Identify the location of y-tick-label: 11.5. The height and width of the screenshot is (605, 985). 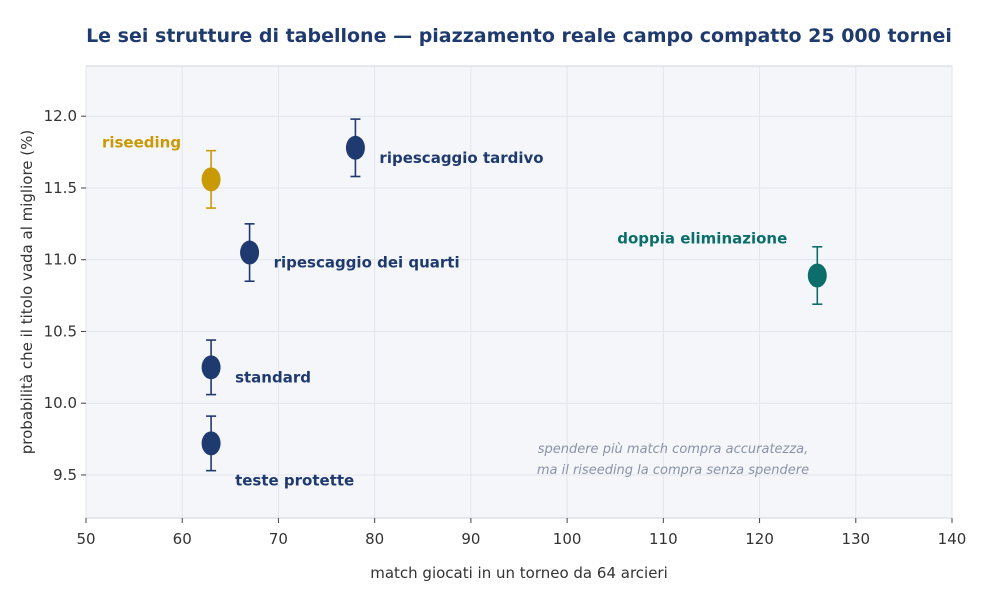
(60, 188).